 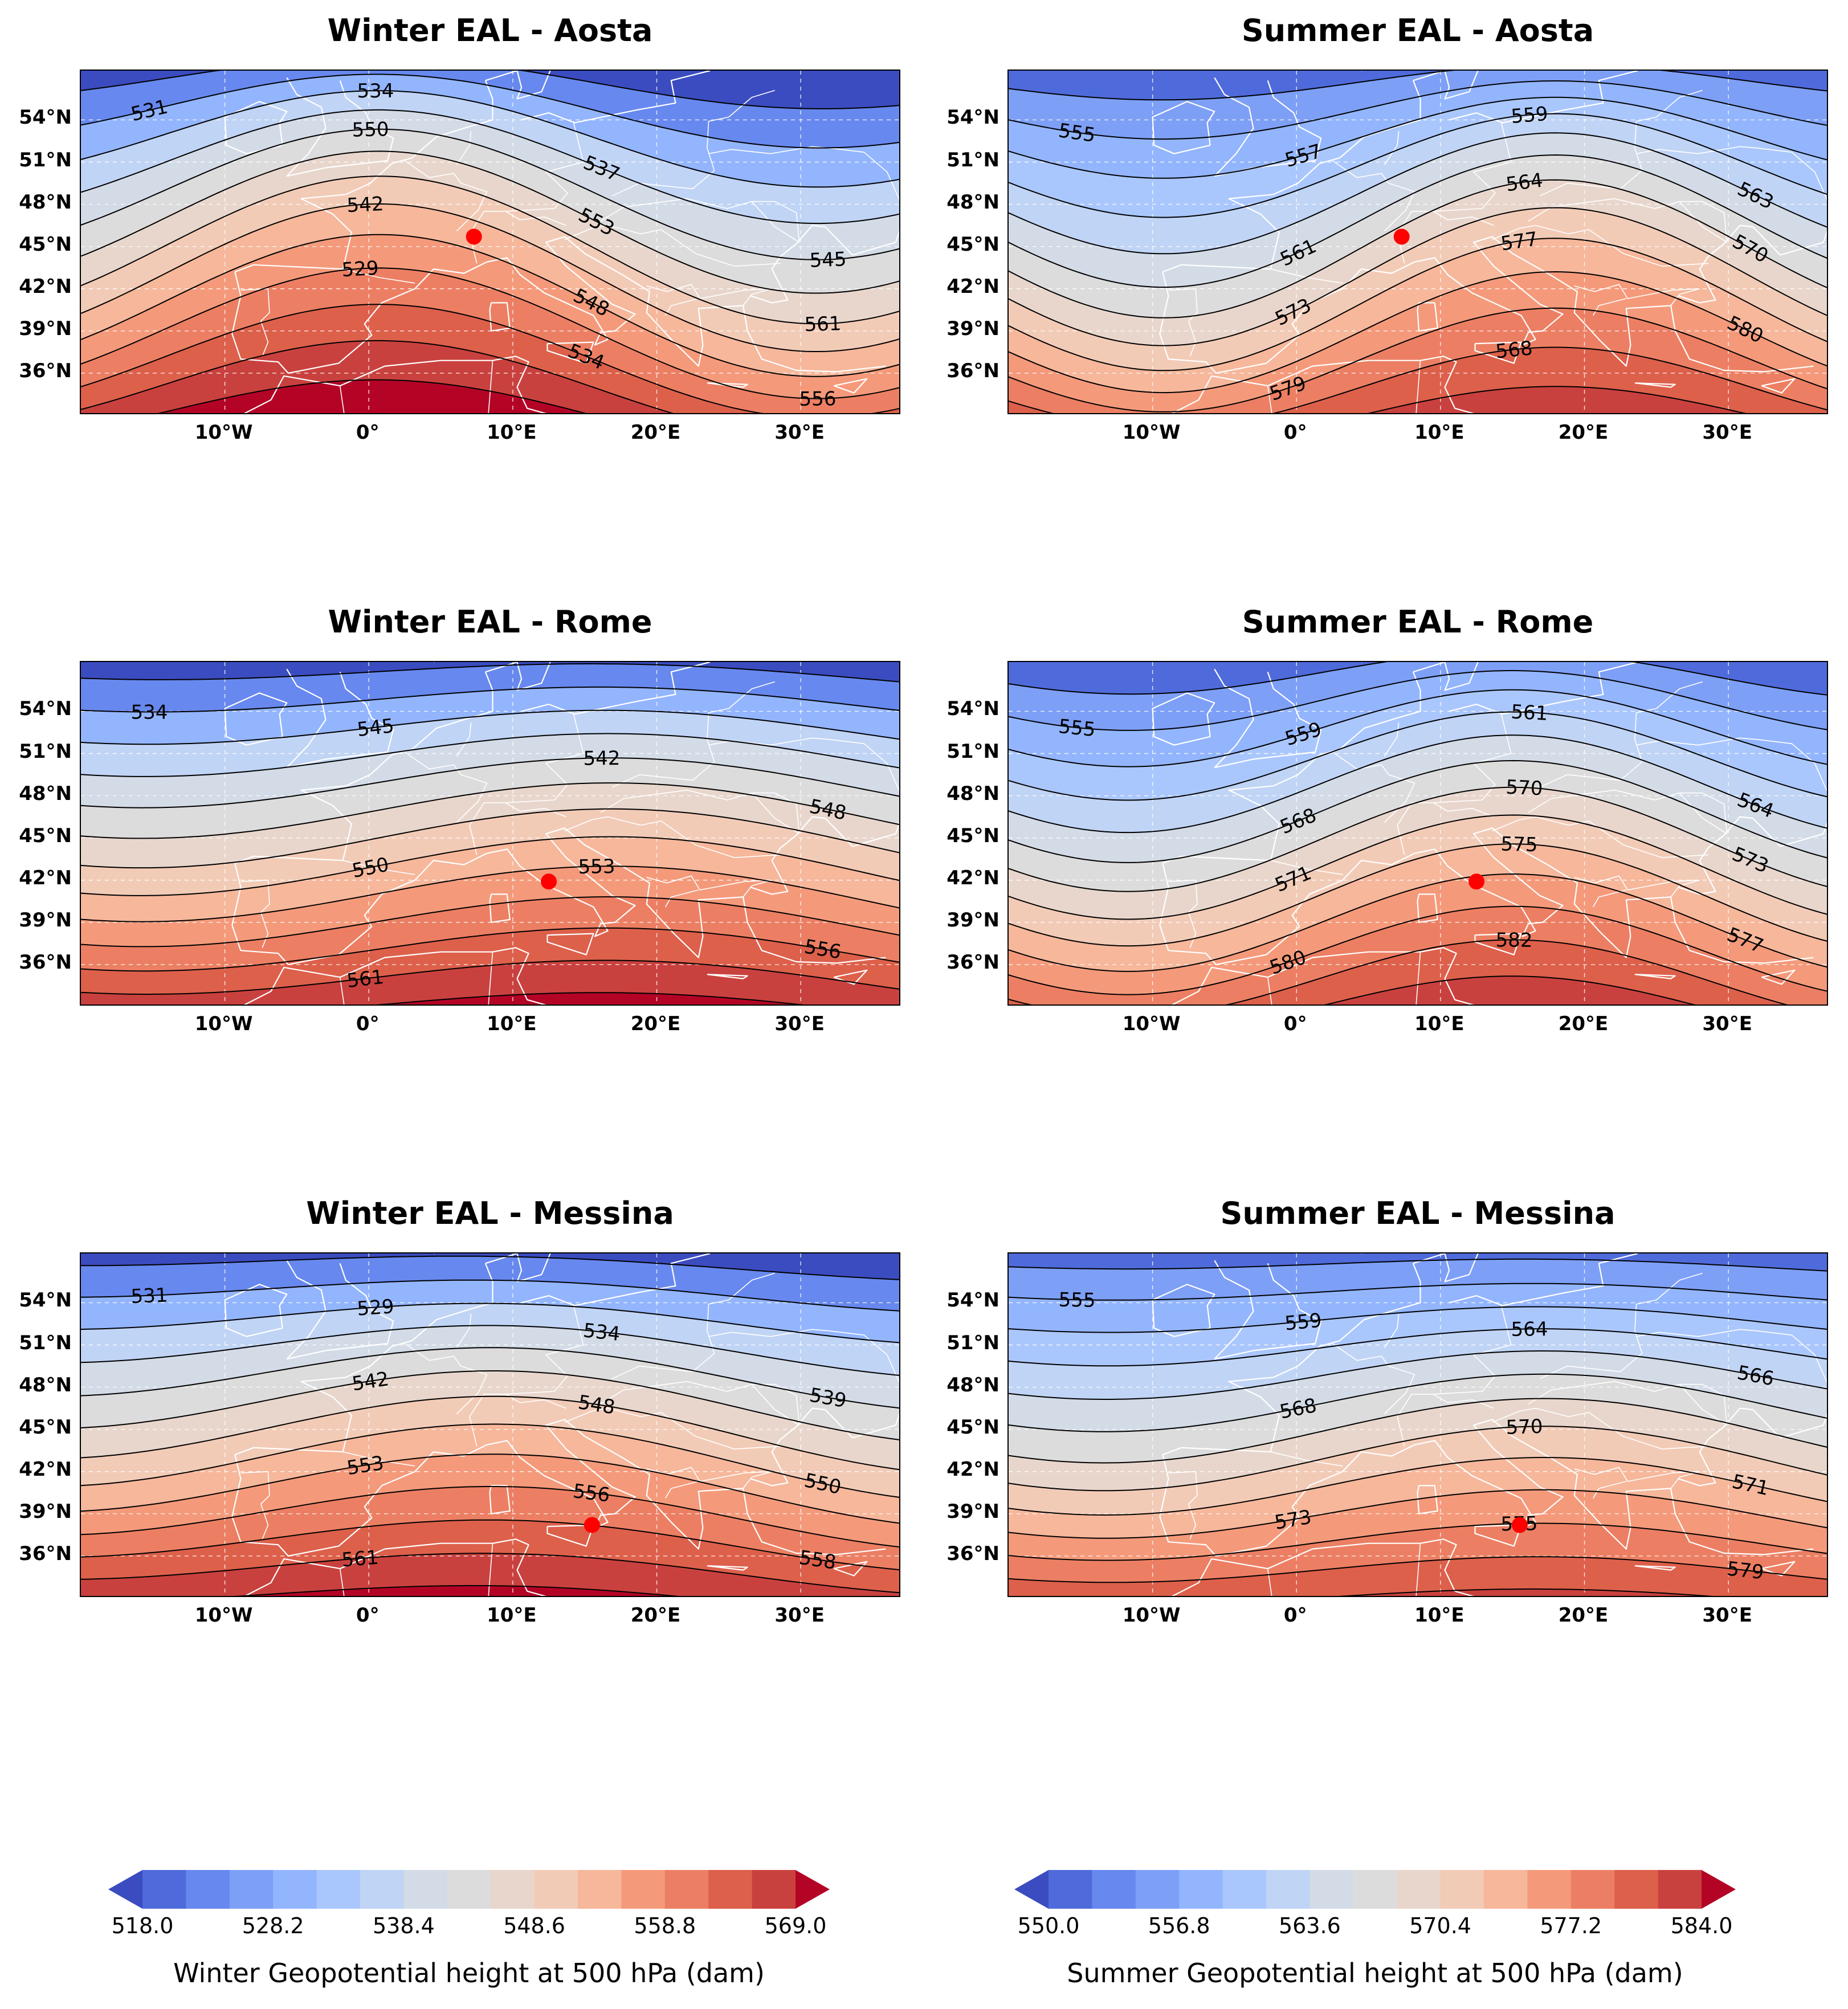 I want to click on colorbar-tick-label: 558.8, so click(x=665, y=1925).